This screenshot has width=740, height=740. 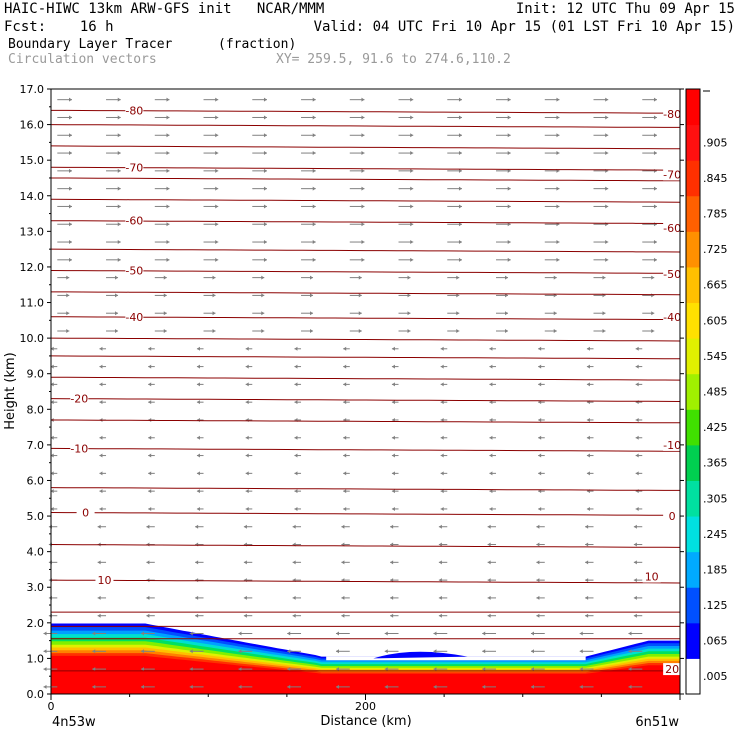 What do you see at coordinates (36, 623) in the screenshot?
I see `y-tick-label: 2.0` at bounding box center [36, 623].